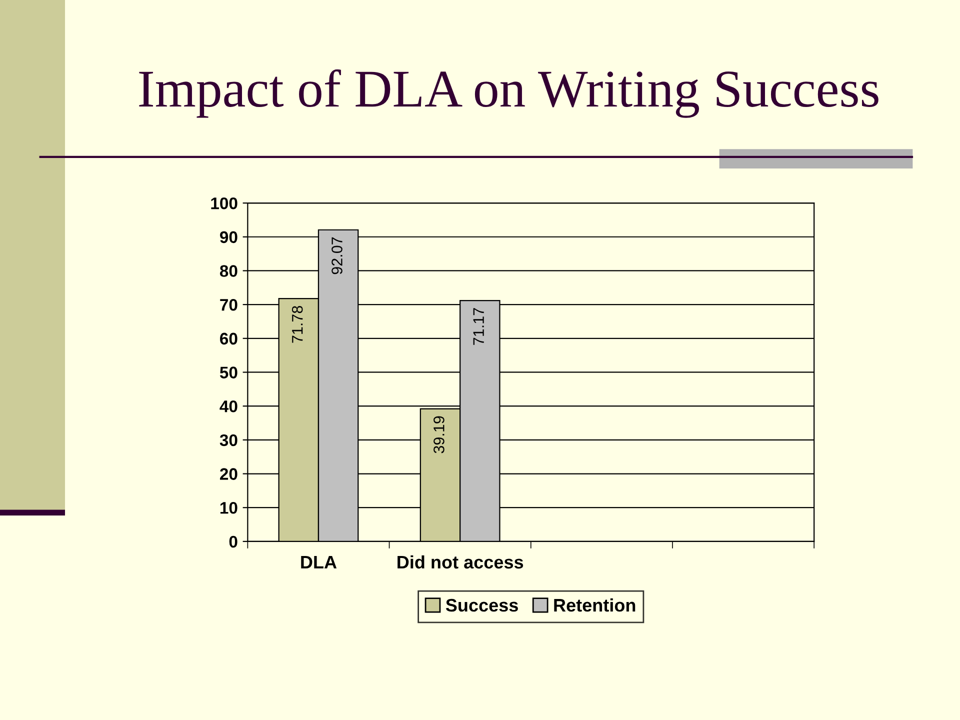  I want to click on data-label: 39.19, so click(439, 435).